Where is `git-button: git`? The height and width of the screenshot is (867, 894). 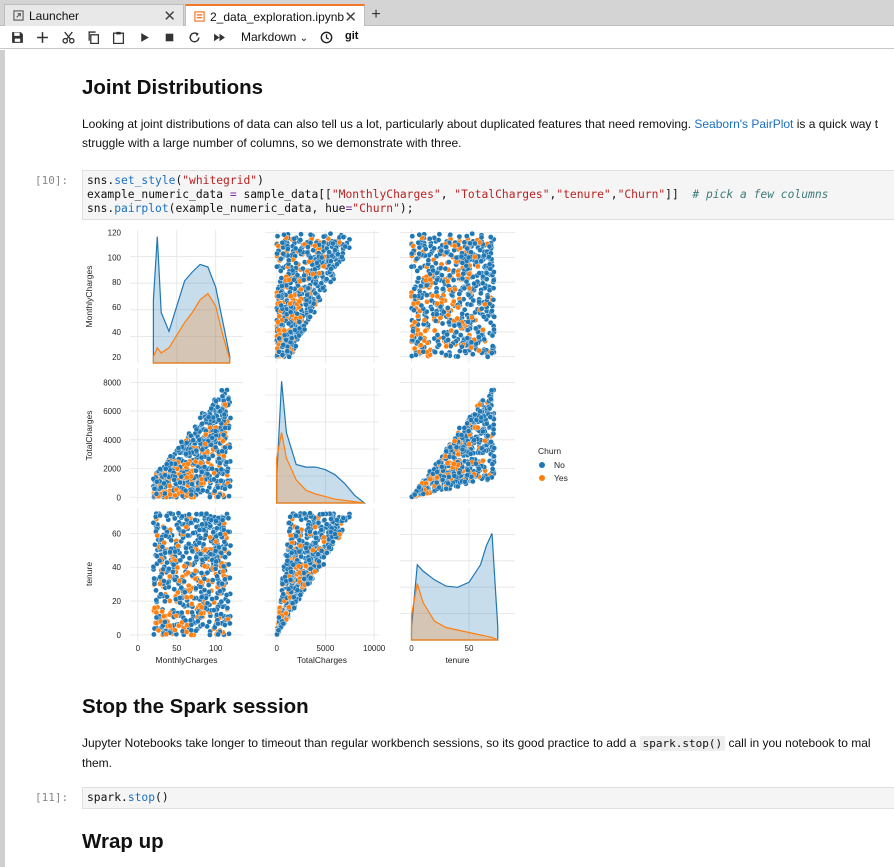
git-button: git is located at coordinates (352, 36).